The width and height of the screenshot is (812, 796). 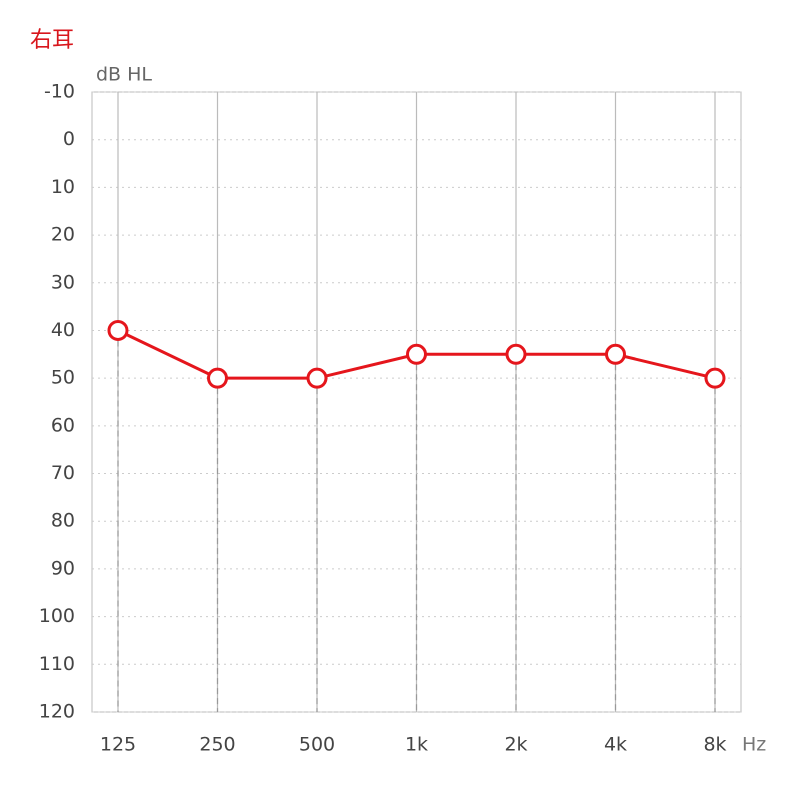 I want to click on y-tick-label: 40, so click(x=63, y=330).